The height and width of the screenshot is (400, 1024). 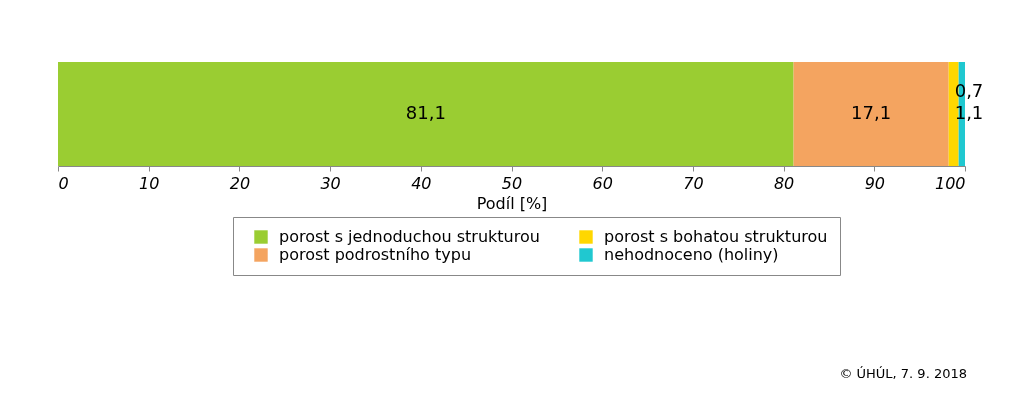 What do you see at coordinates (409, 236) in the screenshot?
I see `legend-label: porost s jednoduchou strukturou` at bounding box center [409, 236].